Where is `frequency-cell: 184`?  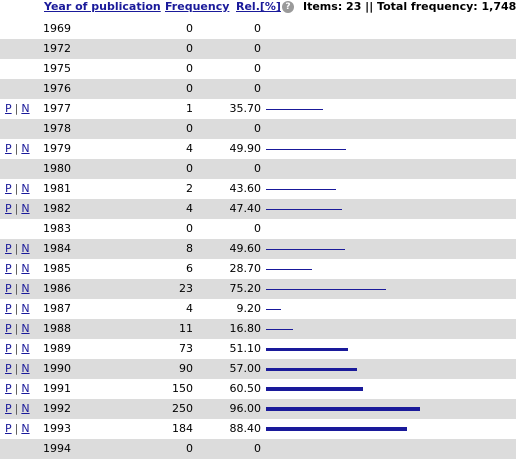
frequency-cell: 184 is located at coordinates (148, 429).